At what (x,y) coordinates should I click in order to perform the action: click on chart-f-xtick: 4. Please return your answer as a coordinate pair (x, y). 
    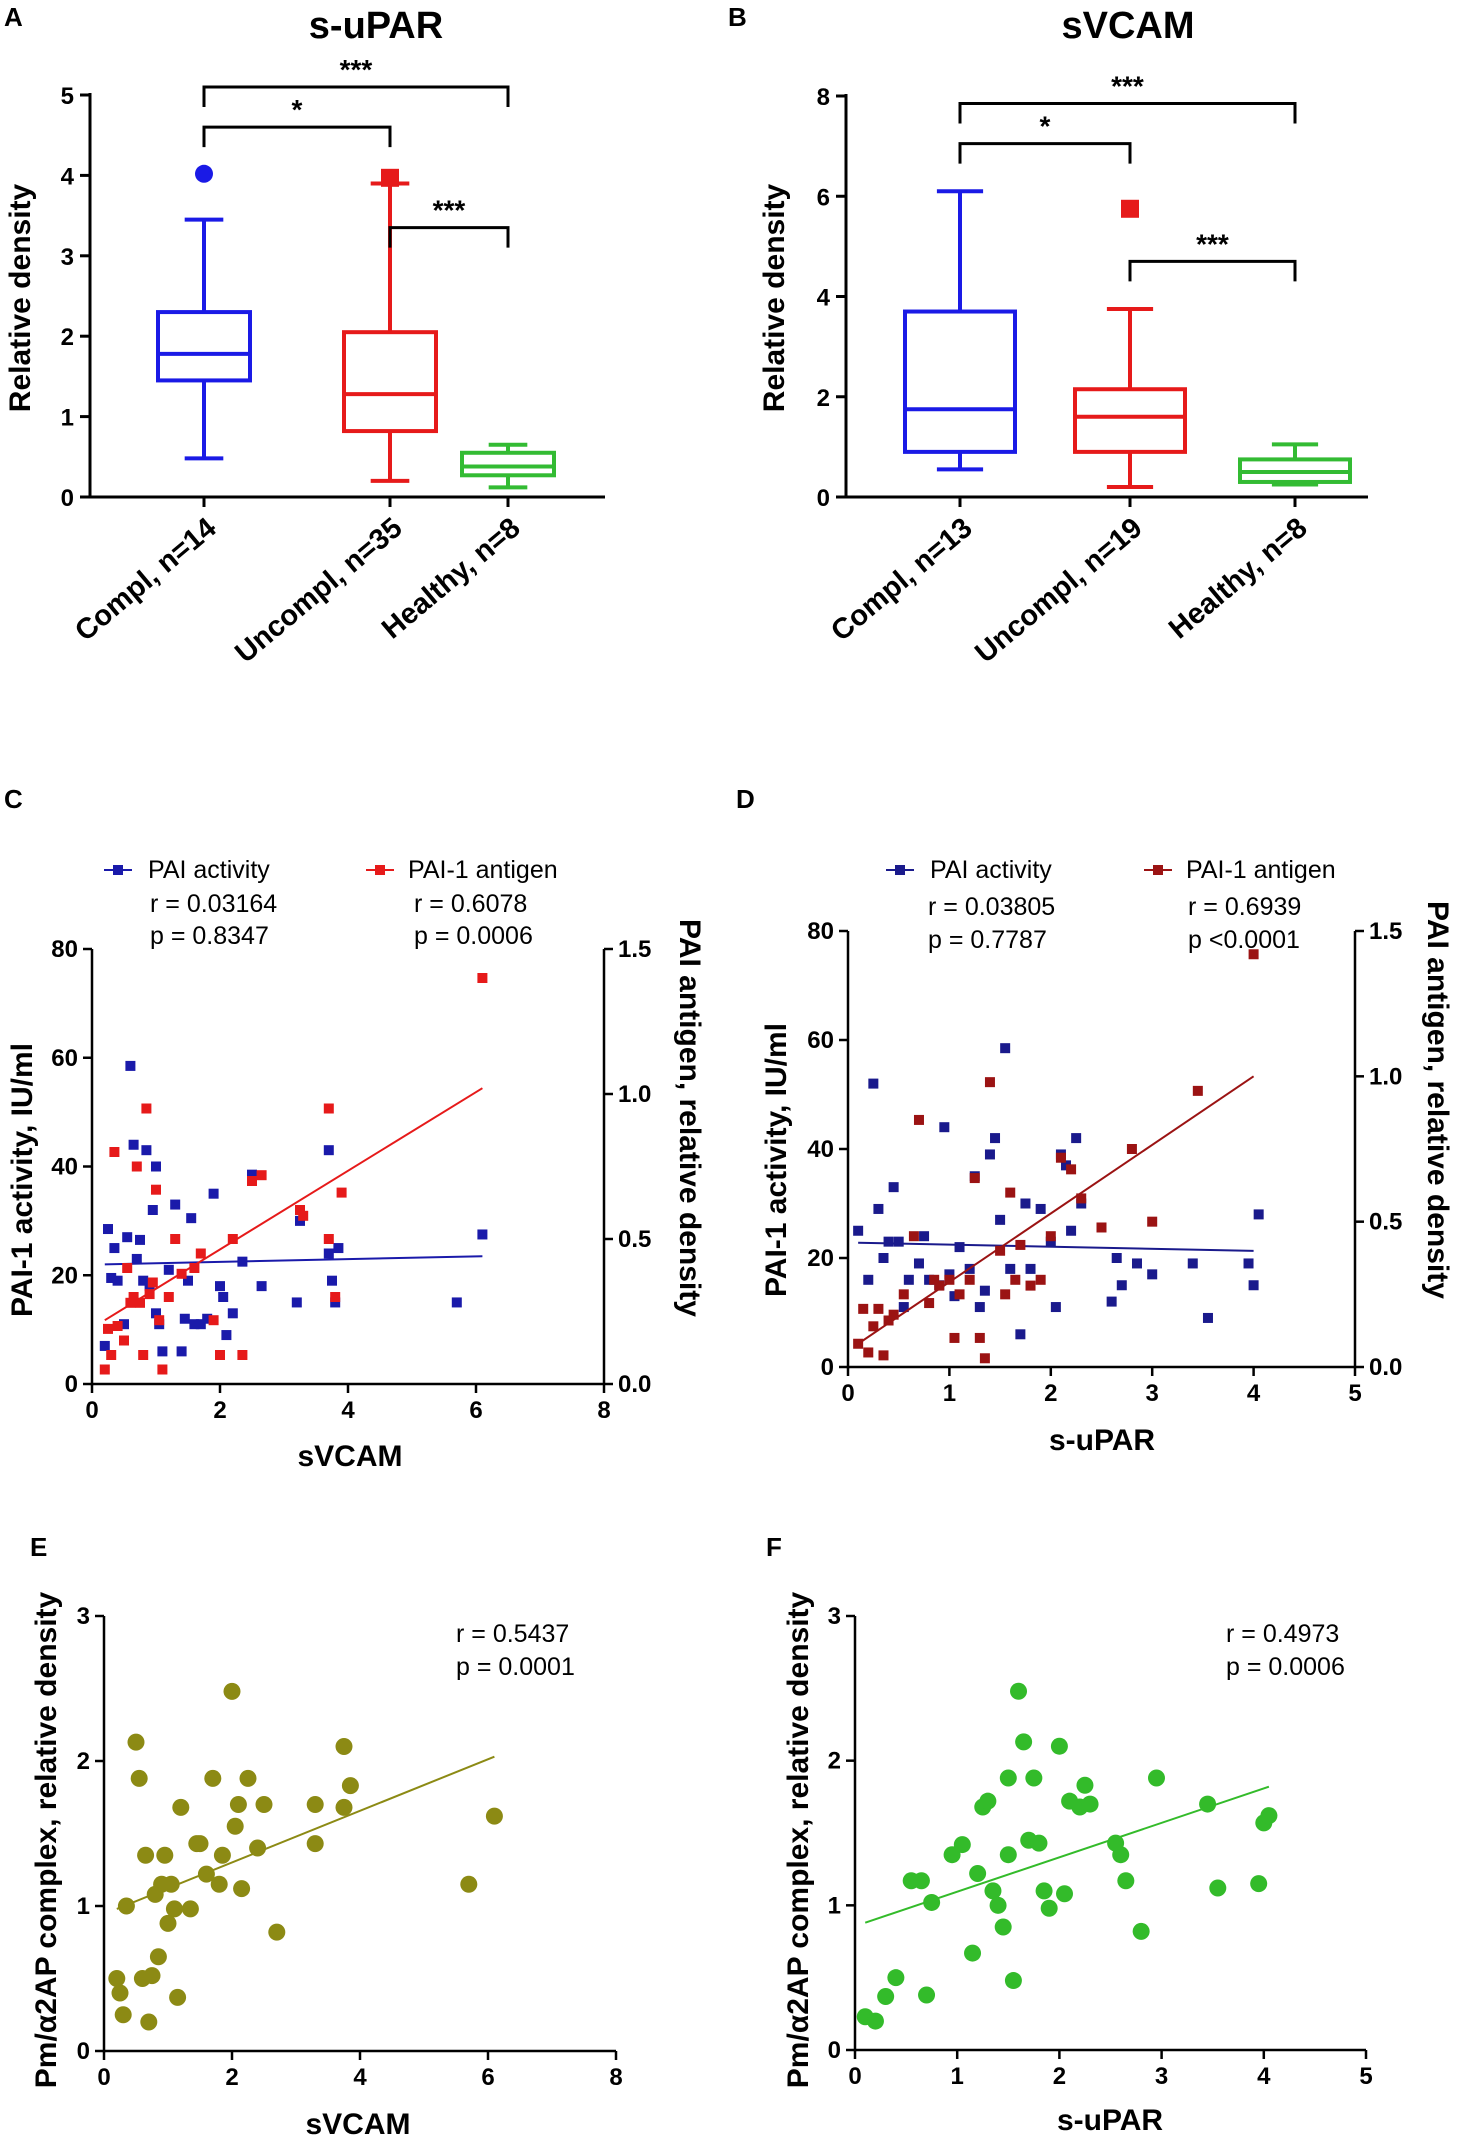
    Looking at the image, I should click on (1264, 2076).